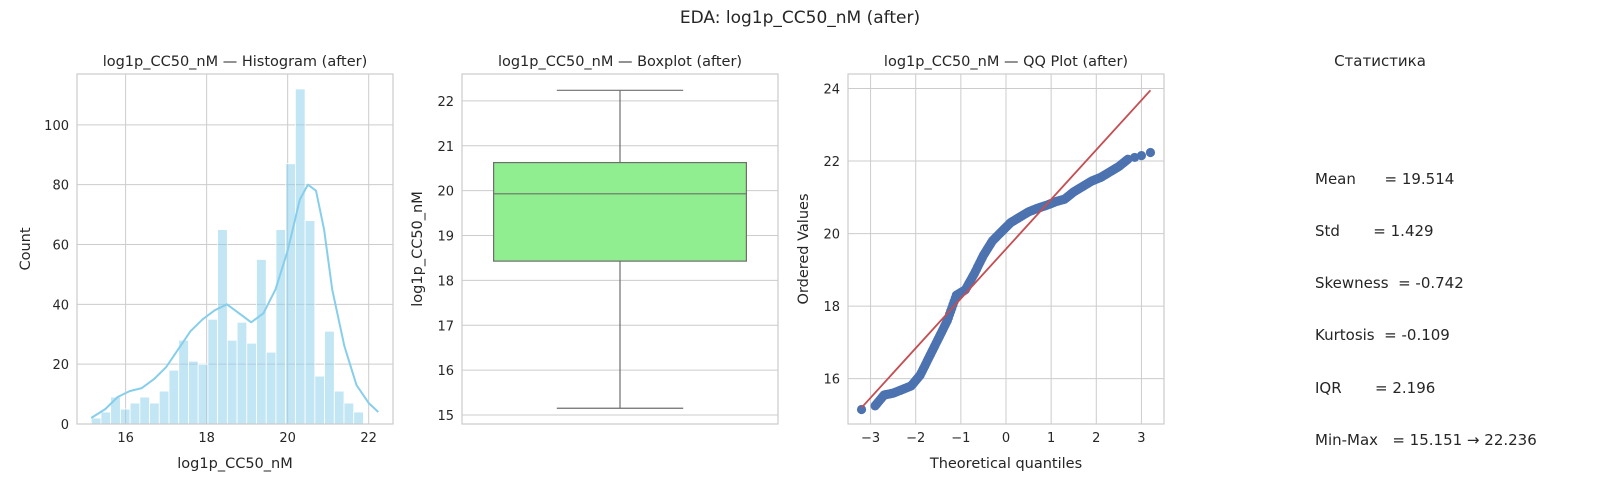 The width and height of the screenshot is (1600, 500). What do you see at coordinates (445, 192) in the screenshot?
I see `box-ytick-label: 20` at bounding box center [445, 192].